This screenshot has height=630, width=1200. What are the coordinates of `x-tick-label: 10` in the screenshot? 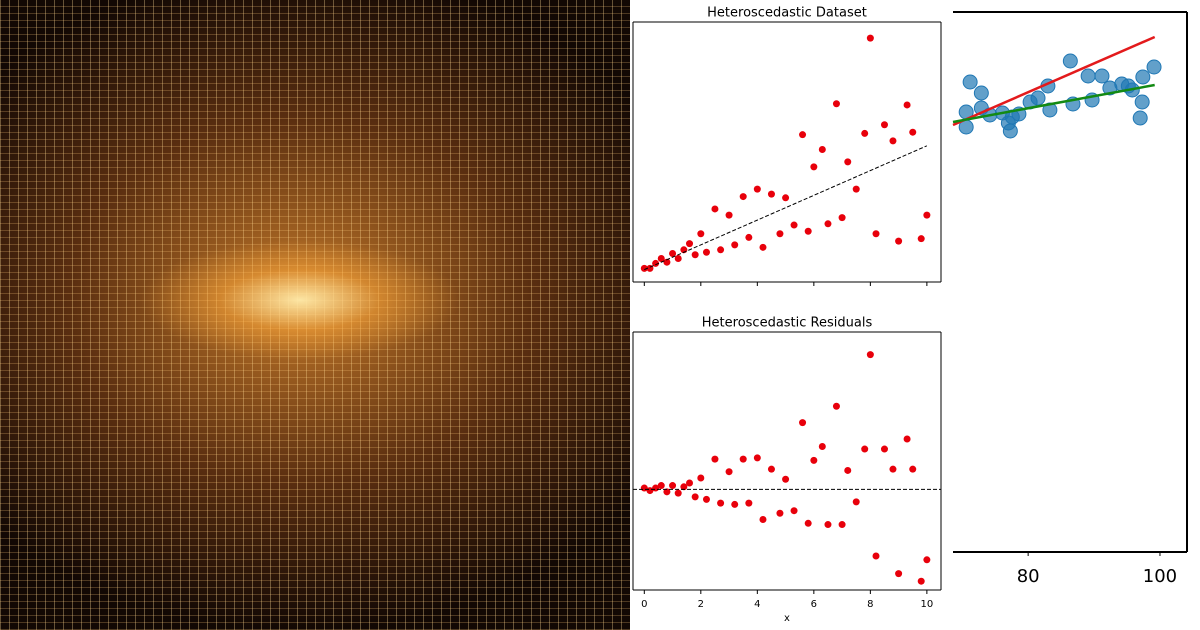 It's located at (927, 604).